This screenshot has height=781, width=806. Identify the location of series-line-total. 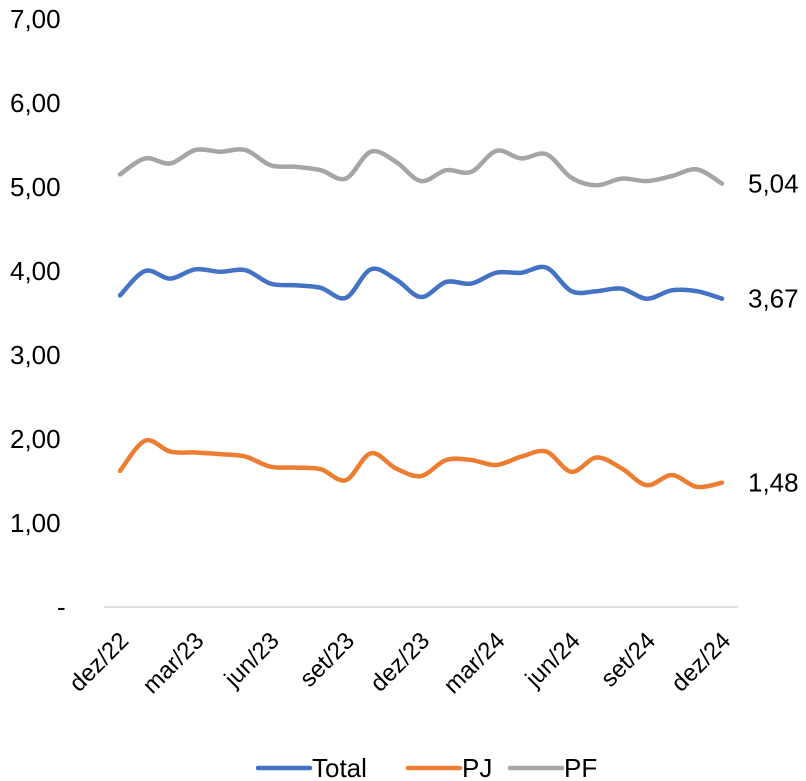
(421, 282).